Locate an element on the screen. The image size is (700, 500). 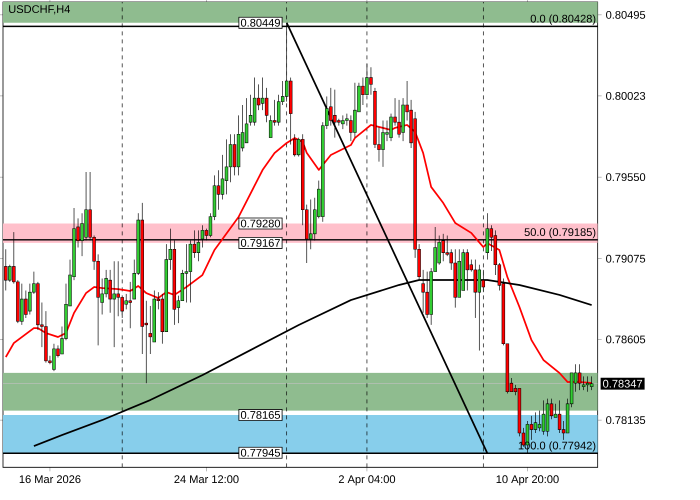
annotation: 0.77945 is located at coordinates (260, 452).